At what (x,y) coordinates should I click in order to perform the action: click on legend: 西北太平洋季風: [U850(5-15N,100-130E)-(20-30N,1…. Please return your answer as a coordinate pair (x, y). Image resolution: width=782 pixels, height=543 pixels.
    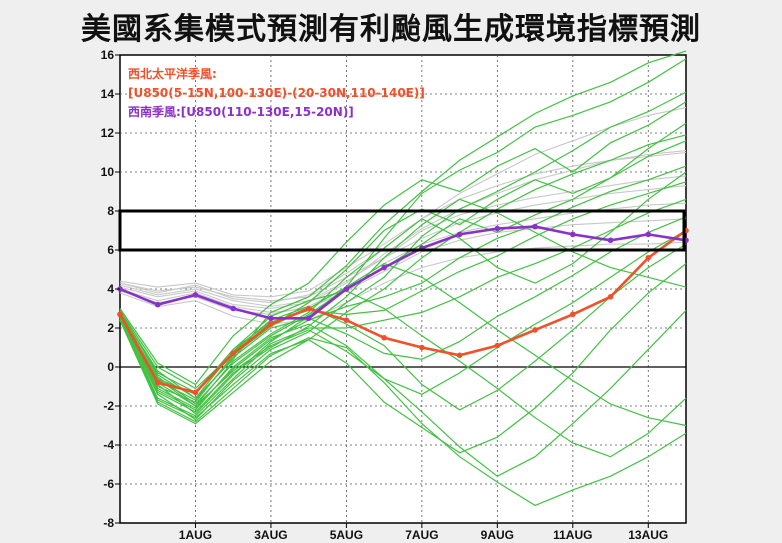
    Looking at the image, I should click on (276, 92).